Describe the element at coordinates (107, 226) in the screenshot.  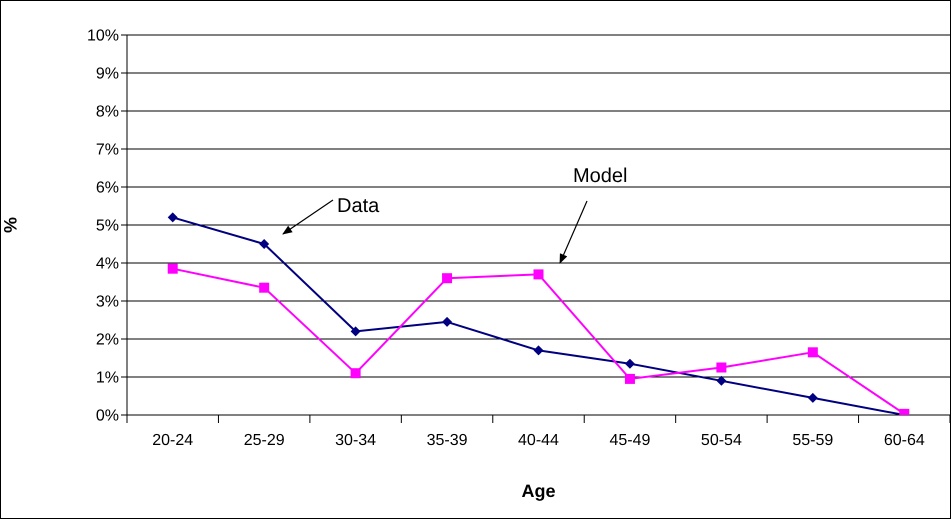
I see `y-tick-label: 5%` at that location.